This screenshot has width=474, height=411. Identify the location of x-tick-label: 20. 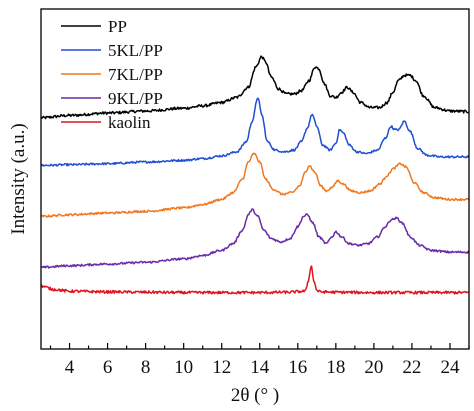
(373, 367).